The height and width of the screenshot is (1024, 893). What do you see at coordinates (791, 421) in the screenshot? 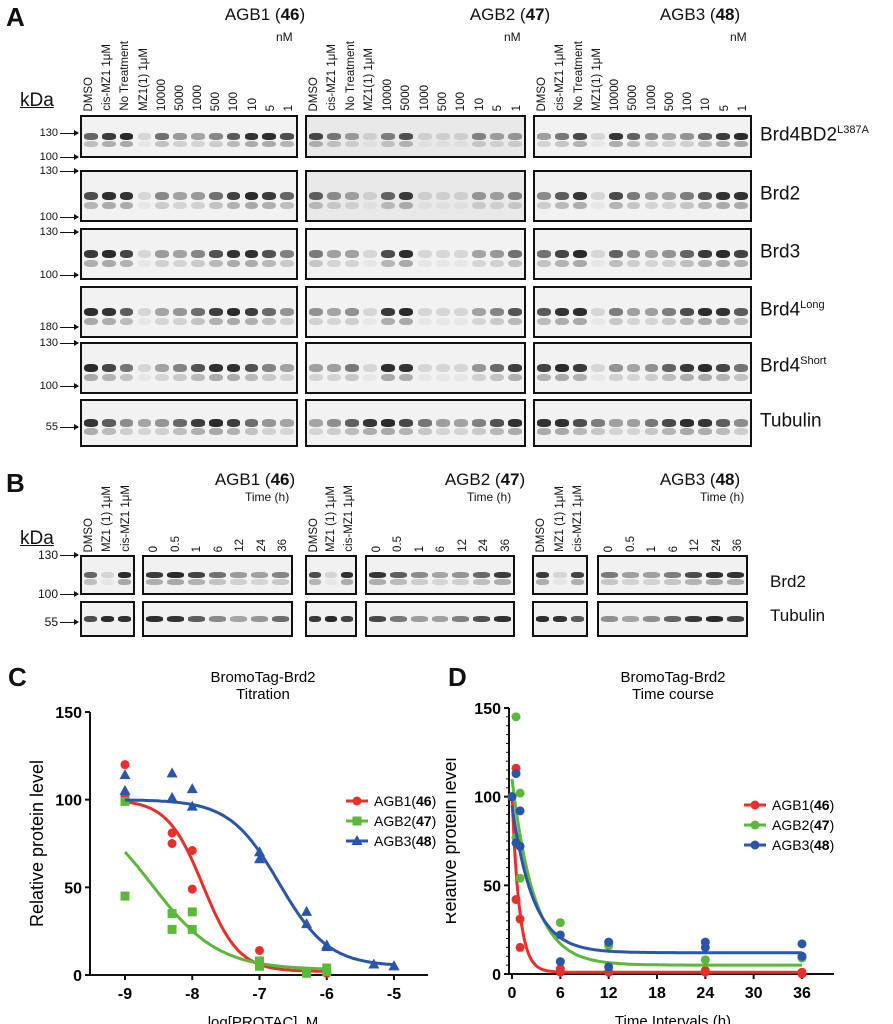
I see `row-label-name: Tubulin` at bounding box center [791, 421].